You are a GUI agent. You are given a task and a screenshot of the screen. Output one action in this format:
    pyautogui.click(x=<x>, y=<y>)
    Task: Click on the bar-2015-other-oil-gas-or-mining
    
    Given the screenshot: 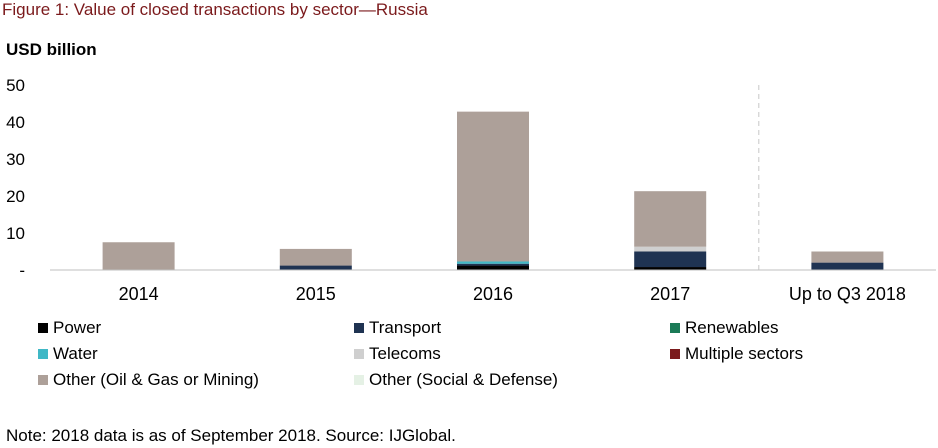 What is the action you would take?
    pyautogui.click(x=315, y=257)
    